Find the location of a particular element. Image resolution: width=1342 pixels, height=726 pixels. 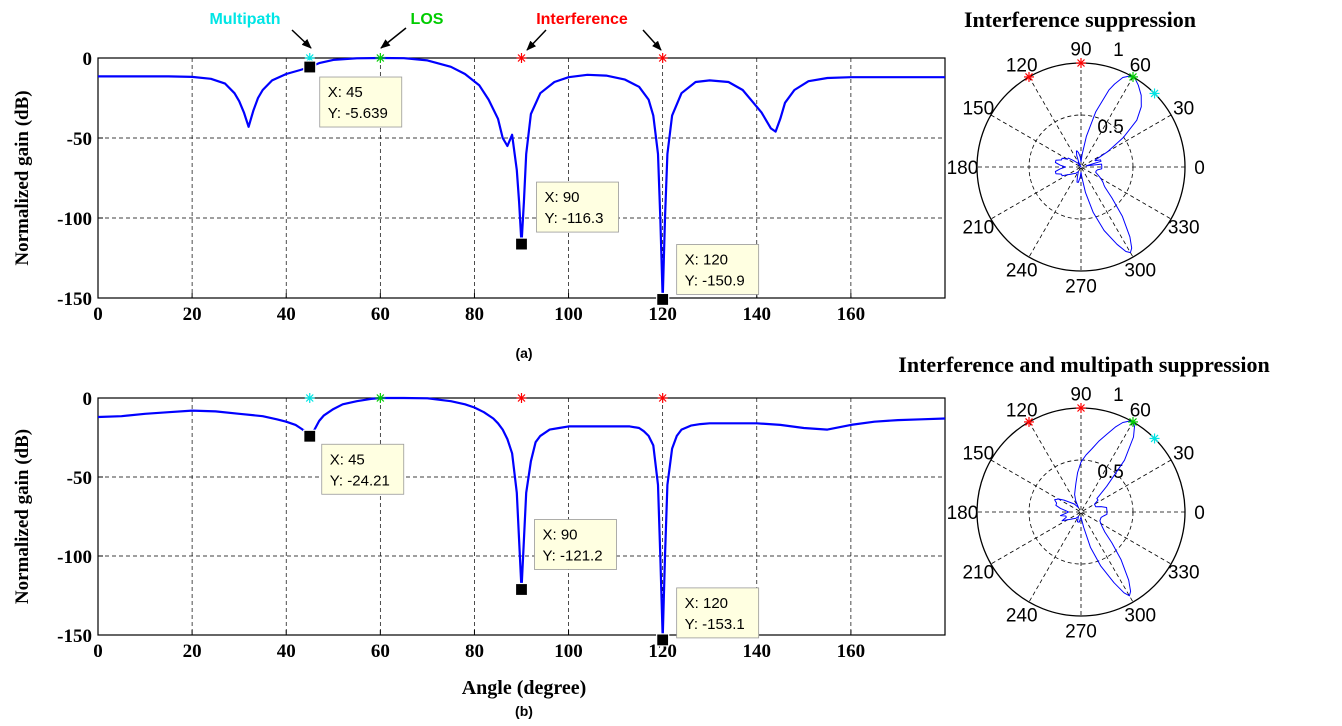

xtick-label-a-3: 60 is located at coordinates (380, 314).